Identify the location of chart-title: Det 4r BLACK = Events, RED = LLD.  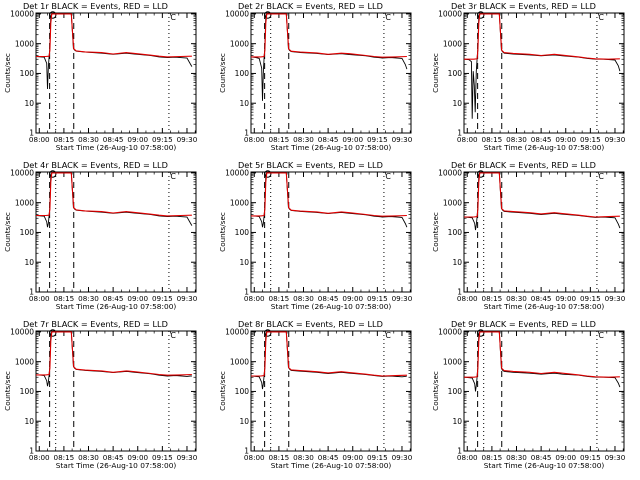
(95, 165).